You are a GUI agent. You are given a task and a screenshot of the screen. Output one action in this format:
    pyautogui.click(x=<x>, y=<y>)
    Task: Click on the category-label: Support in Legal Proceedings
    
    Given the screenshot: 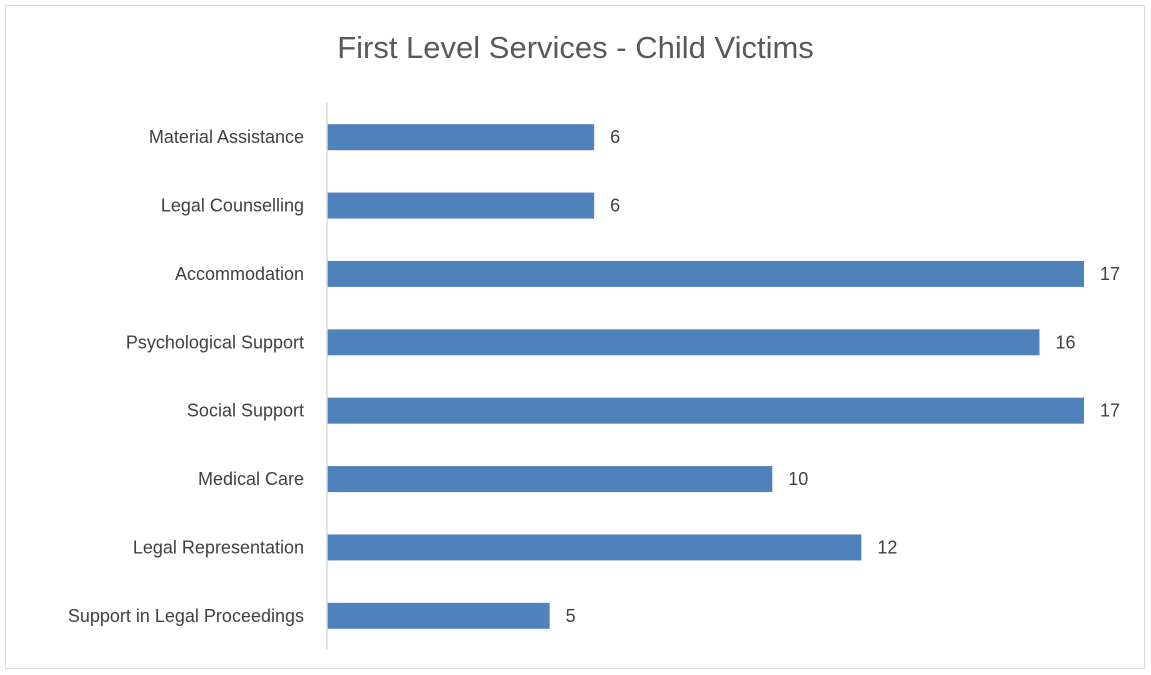 What is the action you would take?
    pyautogui.click(x=186, y=616)
    